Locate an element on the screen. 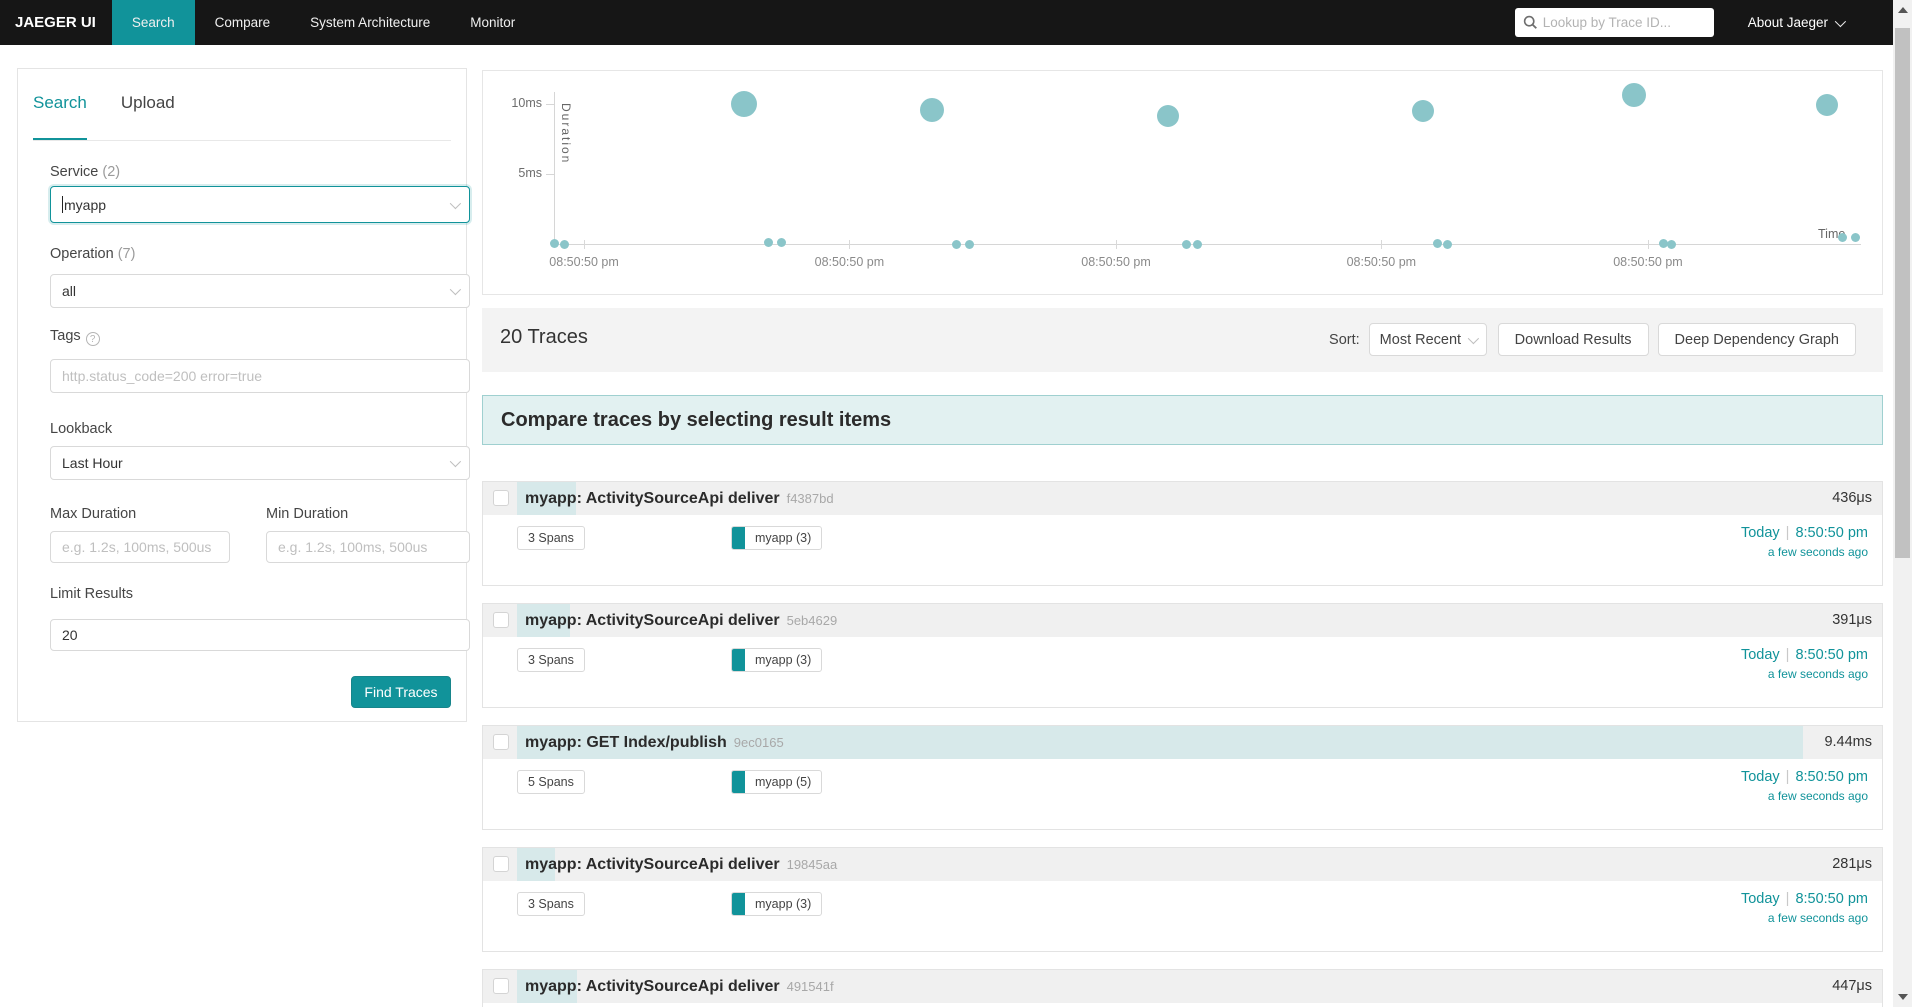  trace-lookup-box is located at coordinates (1614, 22).